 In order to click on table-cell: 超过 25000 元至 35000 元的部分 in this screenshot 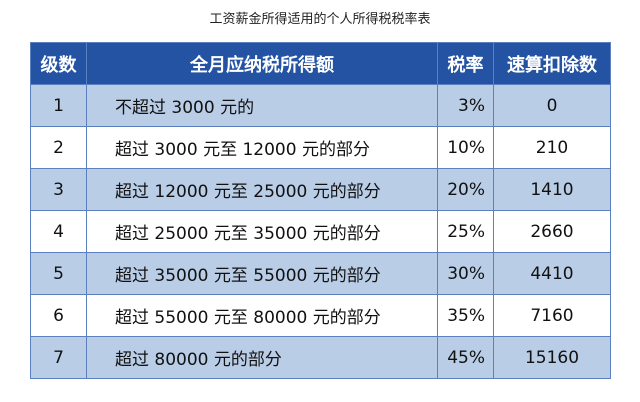, I will do `click(262, 231)`.